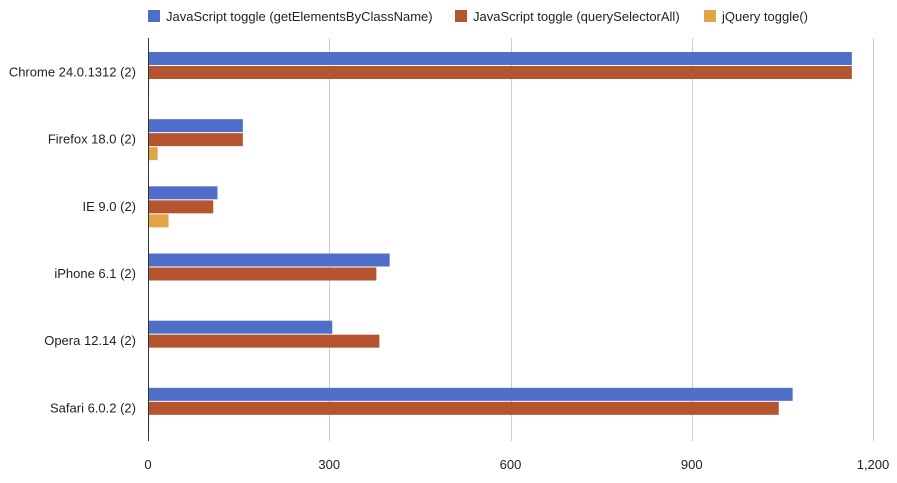  I want to click on category-label: iPhone 6.1 (2), so click(95, 273).